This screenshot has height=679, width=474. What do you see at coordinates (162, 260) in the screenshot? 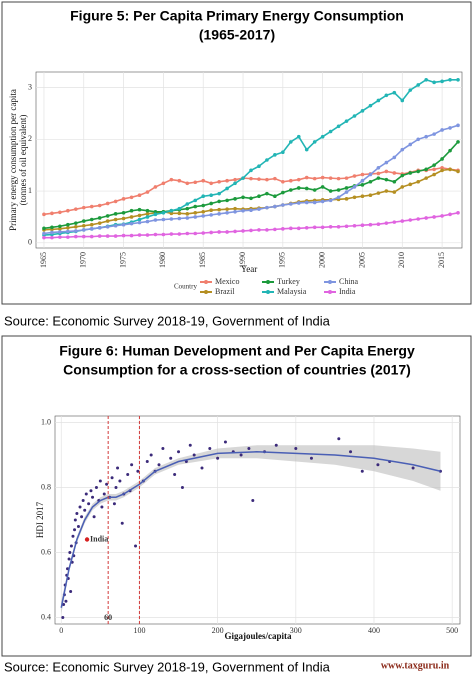
I see `x-tick-label: 1980` at bounding box center [162, 260].